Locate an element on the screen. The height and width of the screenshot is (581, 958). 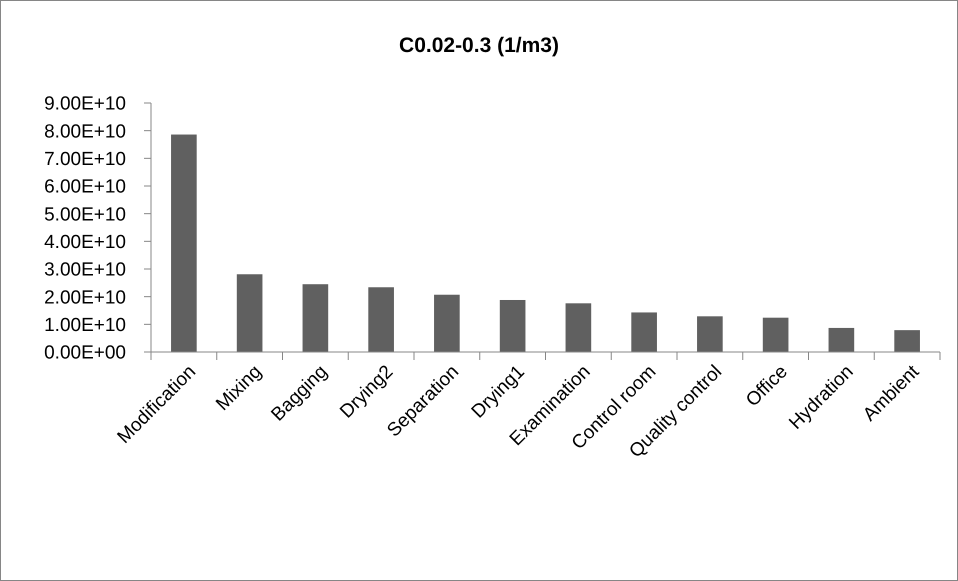
y-tick-label: 3.00E+10 is located at coordinates (85, 270).